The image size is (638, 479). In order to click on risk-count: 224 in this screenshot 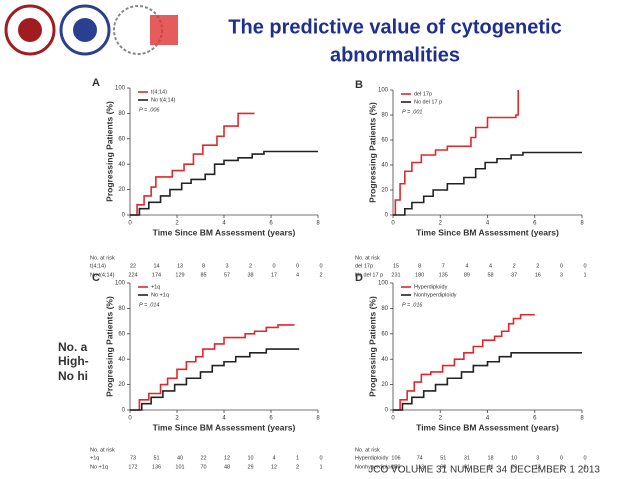, I will do `click(132, 275)`.